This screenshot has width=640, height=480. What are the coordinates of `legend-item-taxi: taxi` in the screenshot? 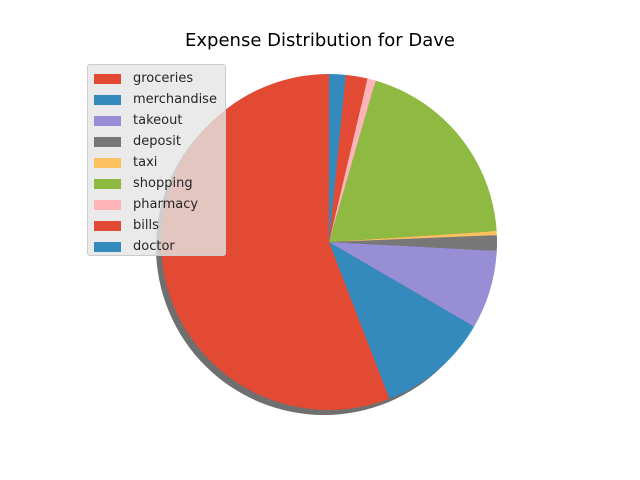 It's located at (156, 162).